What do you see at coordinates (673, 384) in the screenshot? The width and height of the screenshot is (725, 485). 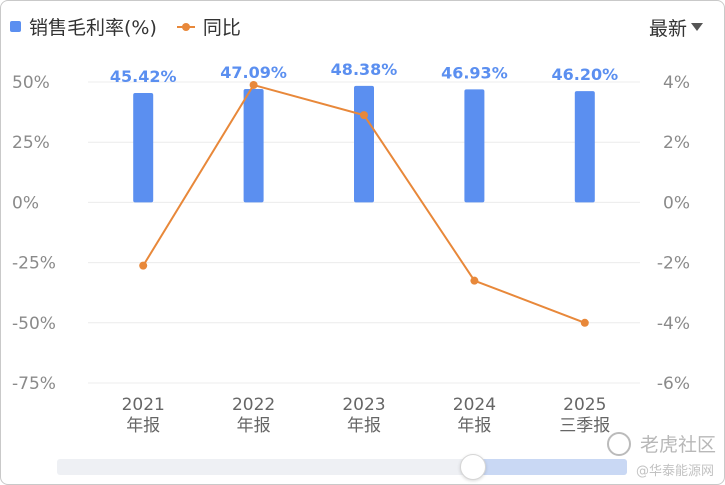 I see `right-axis-tick-label: -6%` at bounding box center [673, 384].